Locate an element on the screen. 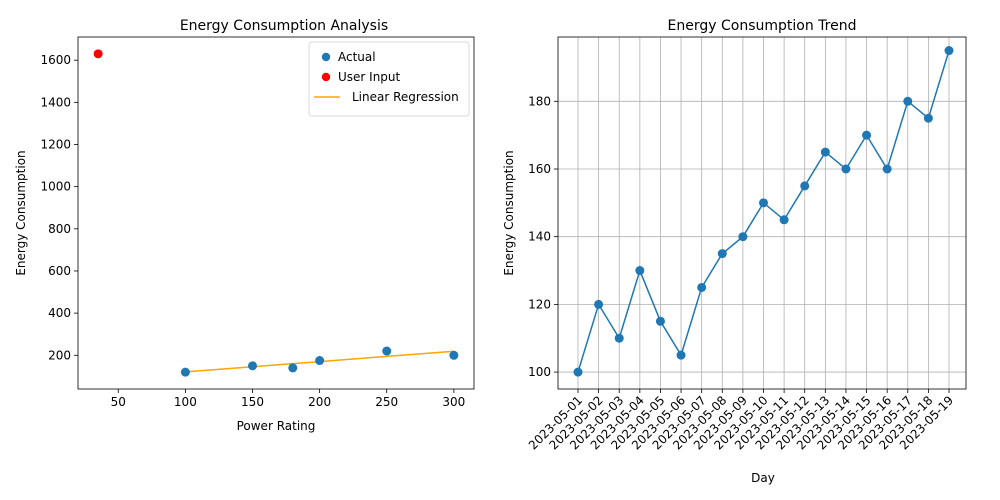 Image resolution: width=1000 pixels, height=500 pixels. y-tick-label: 1600 is located at coordinates (55, 60).